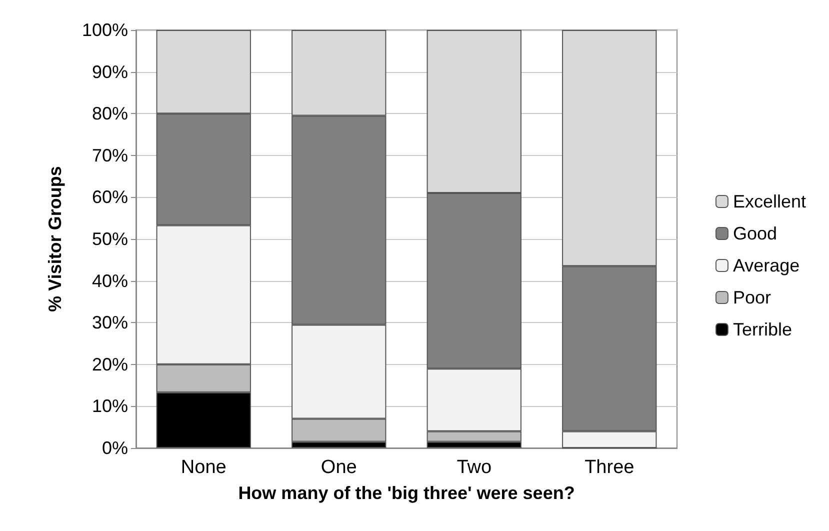 The width and height of the screenshot is (829, 531). I want to click on y-tick-label: 10%, so click(110, 406).